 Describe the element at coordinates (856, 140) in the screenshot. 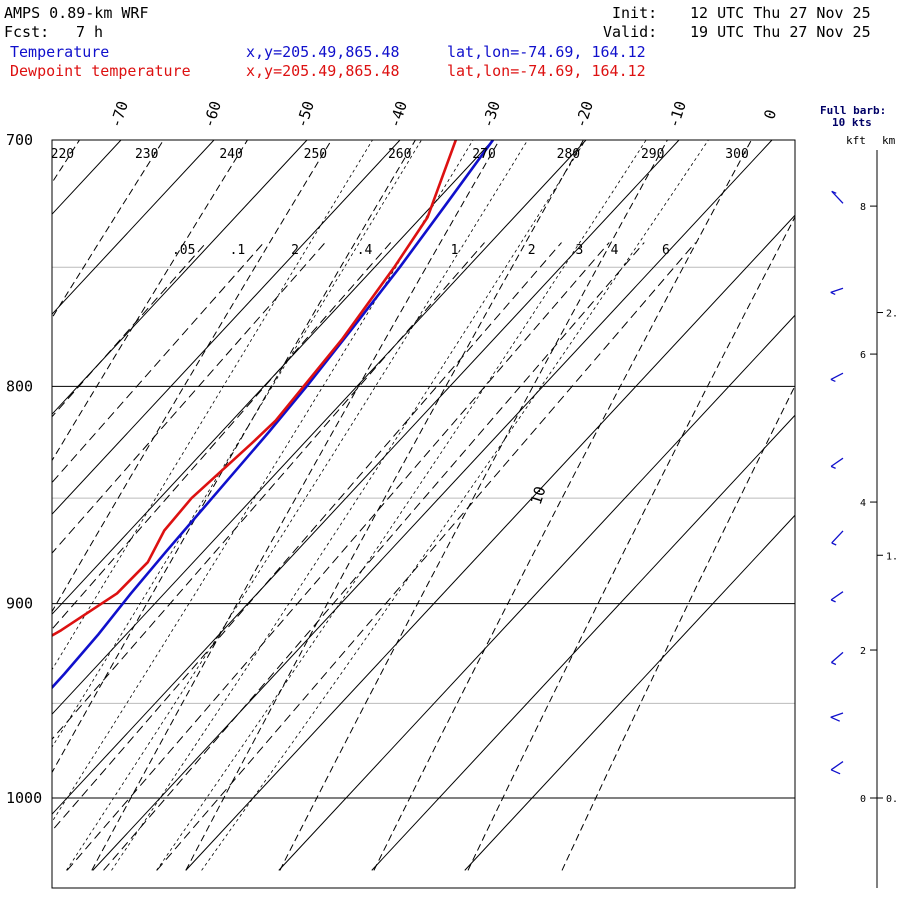

I see `kft-axis-label: kft` at that location.